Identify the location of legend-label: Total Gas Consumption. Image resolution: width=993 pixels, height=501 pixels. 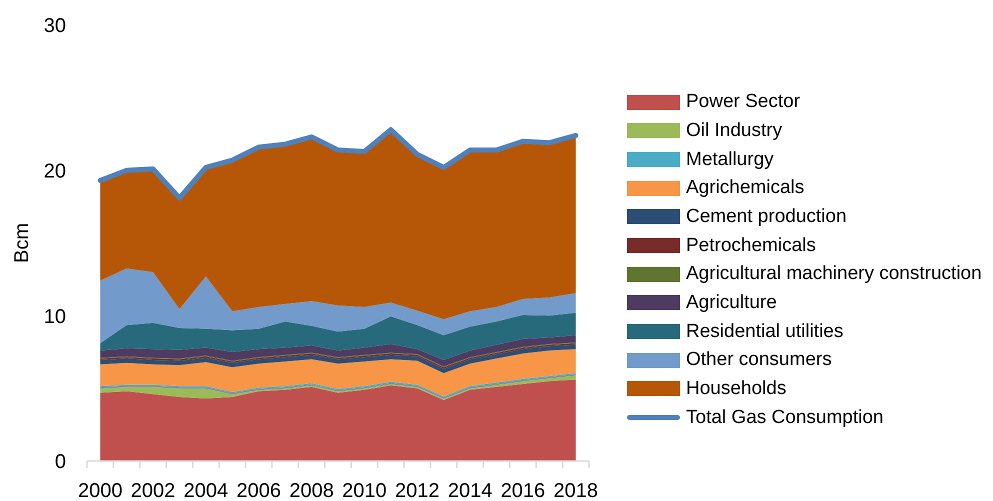
(785, 417).